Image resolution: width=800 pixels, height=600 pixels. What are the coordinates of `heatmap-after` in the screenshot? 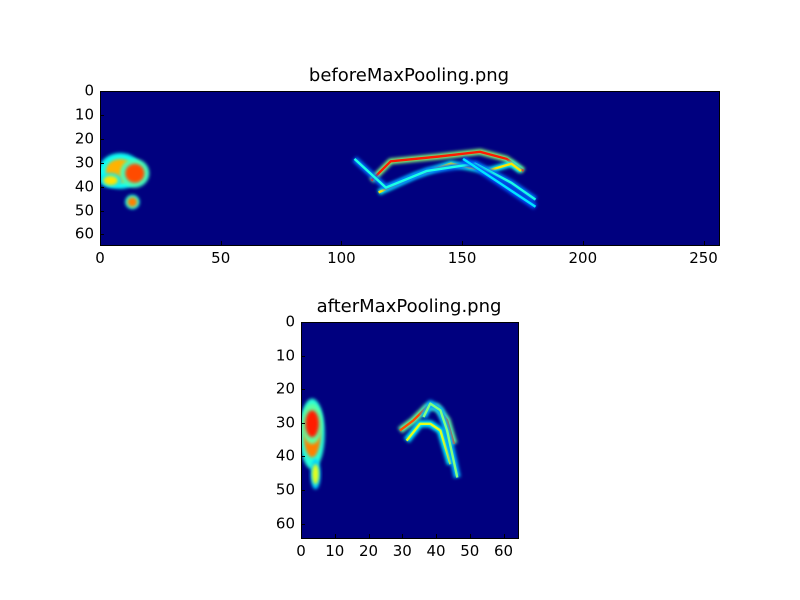 It's located at (410, 430).